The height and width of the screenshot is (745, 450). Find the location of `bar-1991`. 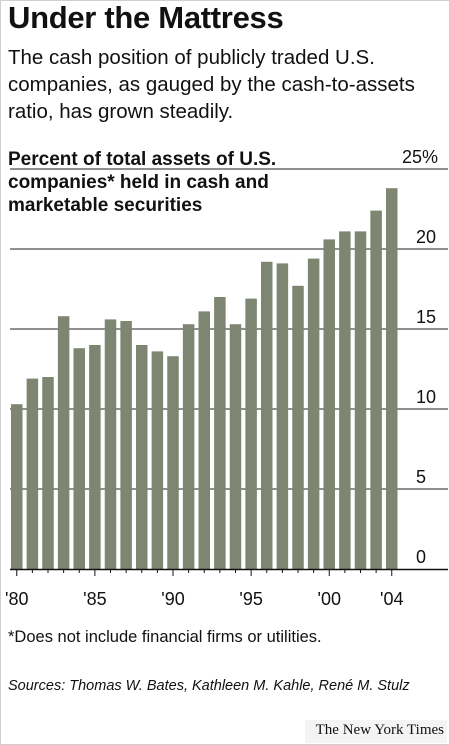

bar-1991 is located at coordinates (188, 446).